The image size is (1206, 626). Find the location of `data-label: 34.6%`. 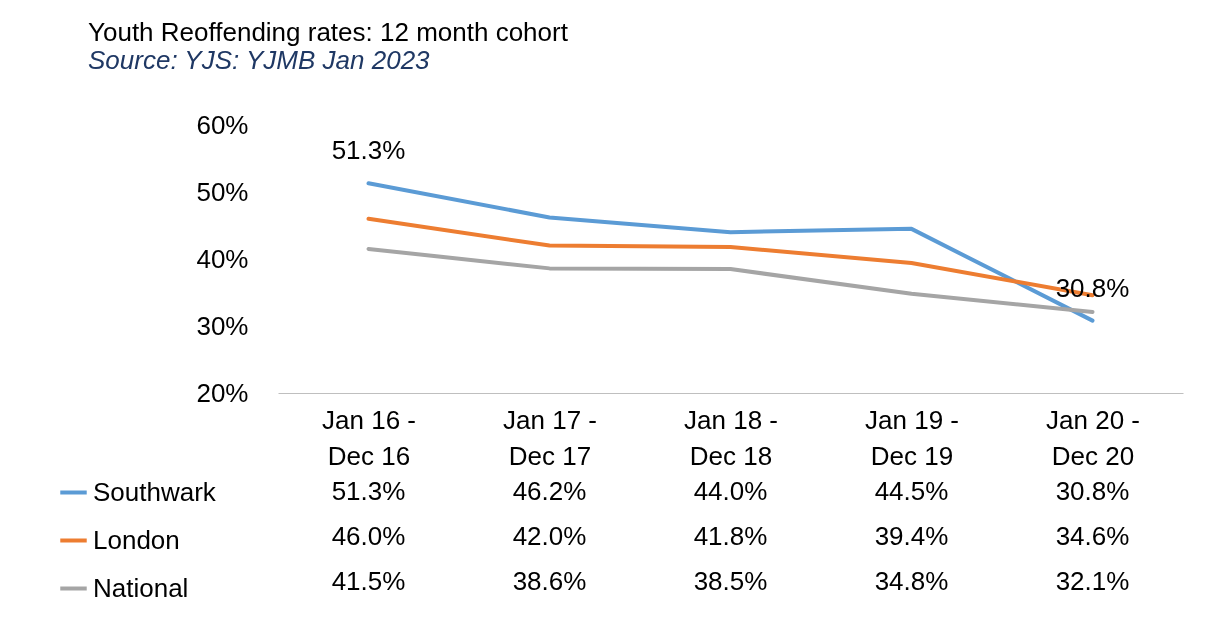

data-label: 34.6% is located at coordinates (1092, 535).